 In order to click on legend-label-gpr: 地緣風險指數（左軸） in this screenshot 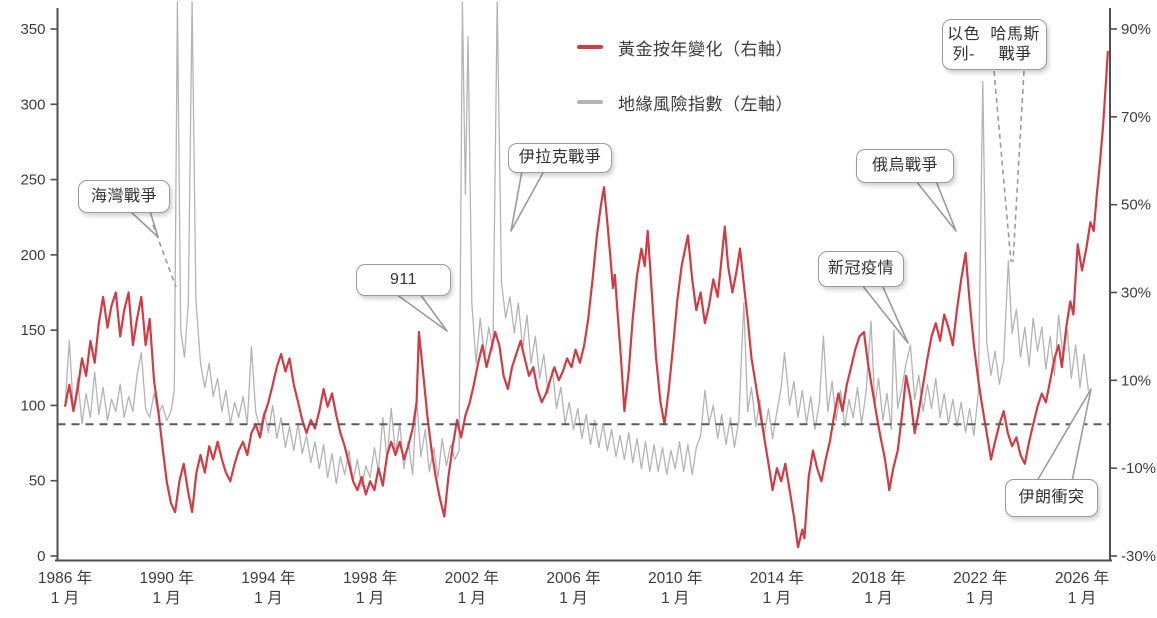, I will do `click(705, 104)`.